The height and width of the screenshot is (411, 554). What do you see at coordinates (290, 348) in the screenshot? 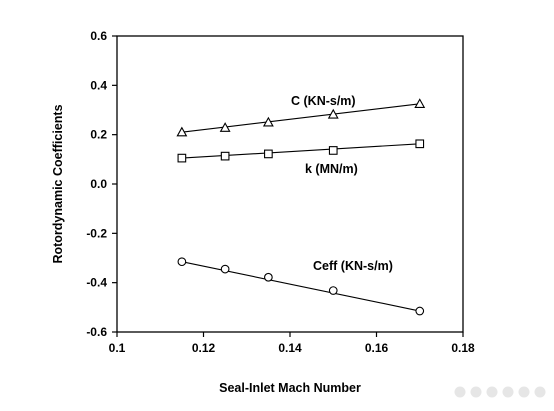
I see `x-tick-label: 0.14` at bounding box center [290, 348].